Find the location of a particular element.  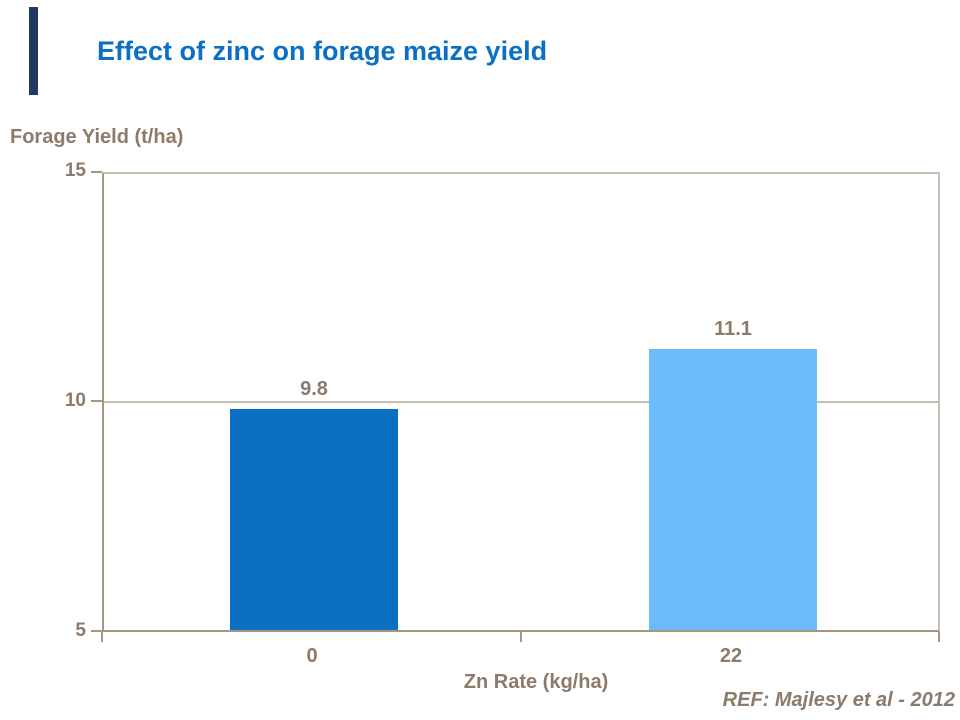

bar-value-label: 9.8 is located at coordinates (314, 389).